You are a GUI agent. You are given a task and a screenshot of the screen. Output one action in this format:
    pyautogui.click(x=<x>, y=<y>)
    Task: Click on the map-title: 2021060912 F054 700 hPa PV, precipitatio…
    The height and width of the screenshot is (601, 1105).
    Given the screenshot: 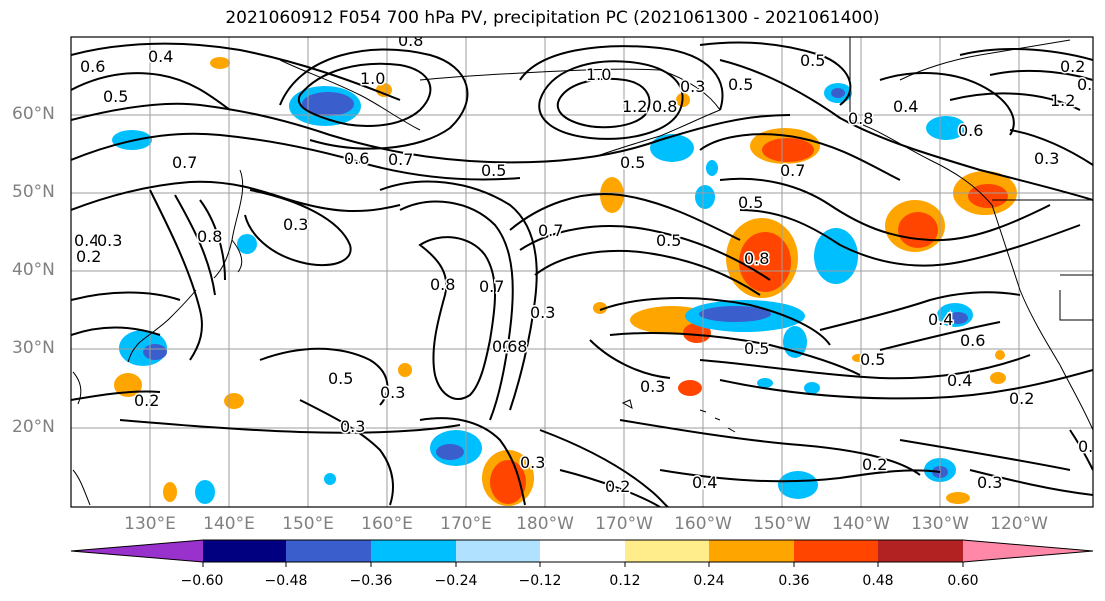 What is the action you would take?
    pyautogui.click(x=552, y=18)
    